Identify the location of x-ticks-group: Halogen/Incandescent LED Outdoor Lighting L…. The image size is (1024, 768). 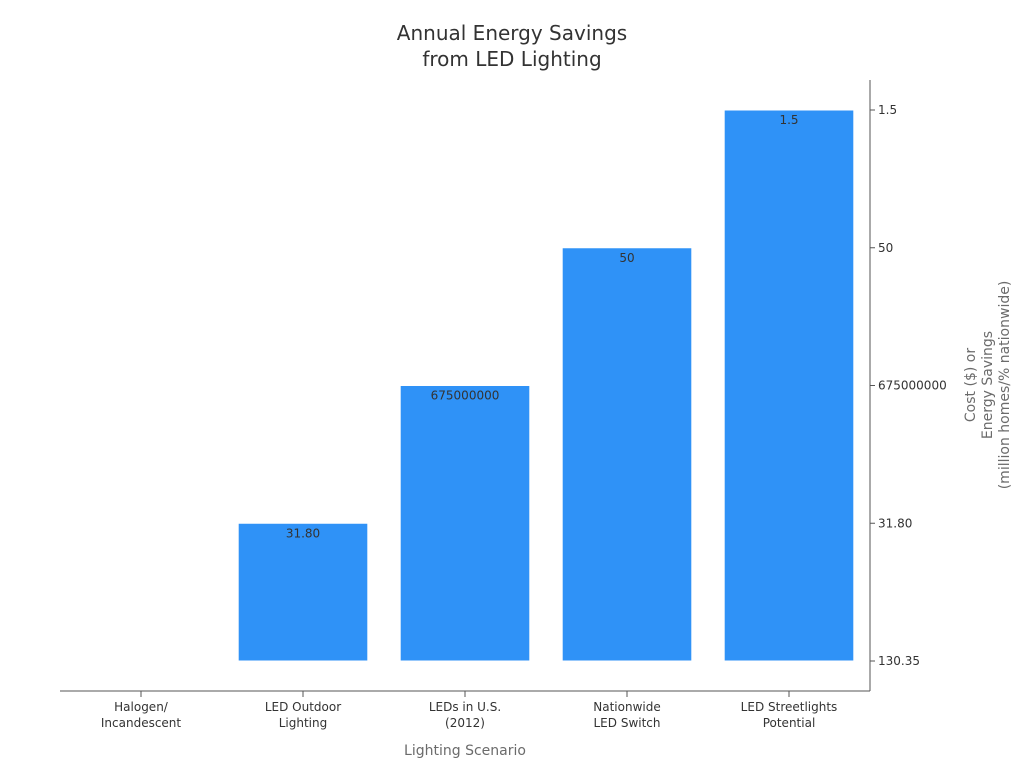
(469, 710).